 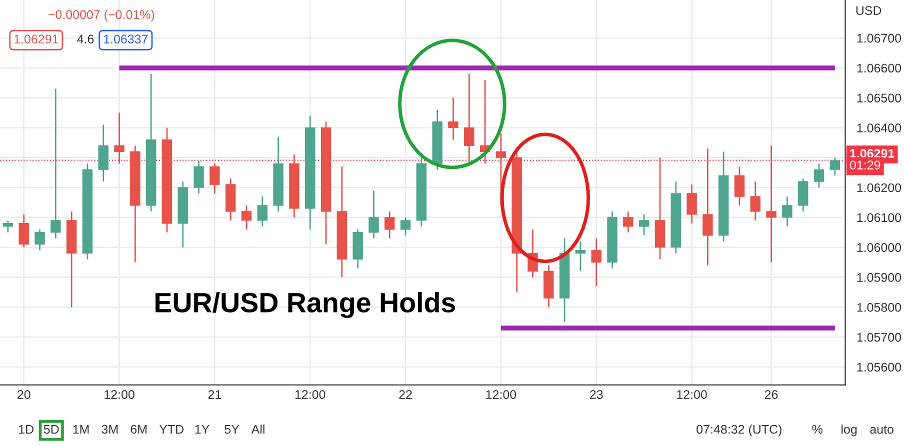 What do you see at coordinates (879, 128) in the screenshot?
I see `y-tick-label: 1.06400` at bounding box center [879, 128].